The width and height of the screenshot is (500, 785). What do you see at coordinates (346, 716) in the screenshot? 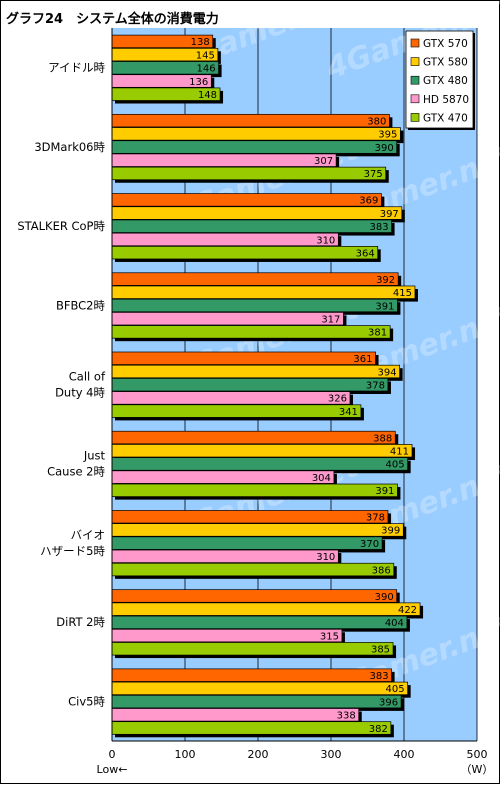
I see `data-label: 338` at bounding box center [346, 716].